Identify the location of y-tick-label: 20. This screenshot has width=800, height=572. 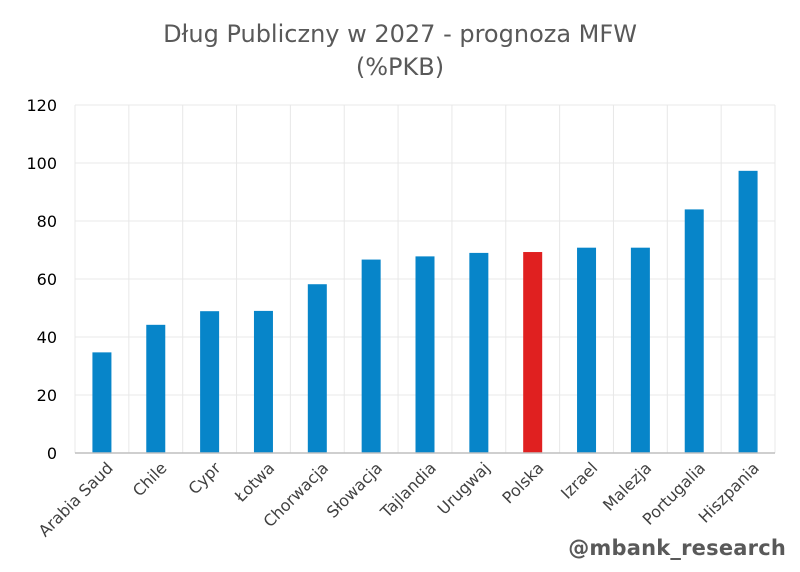
(47, 395).